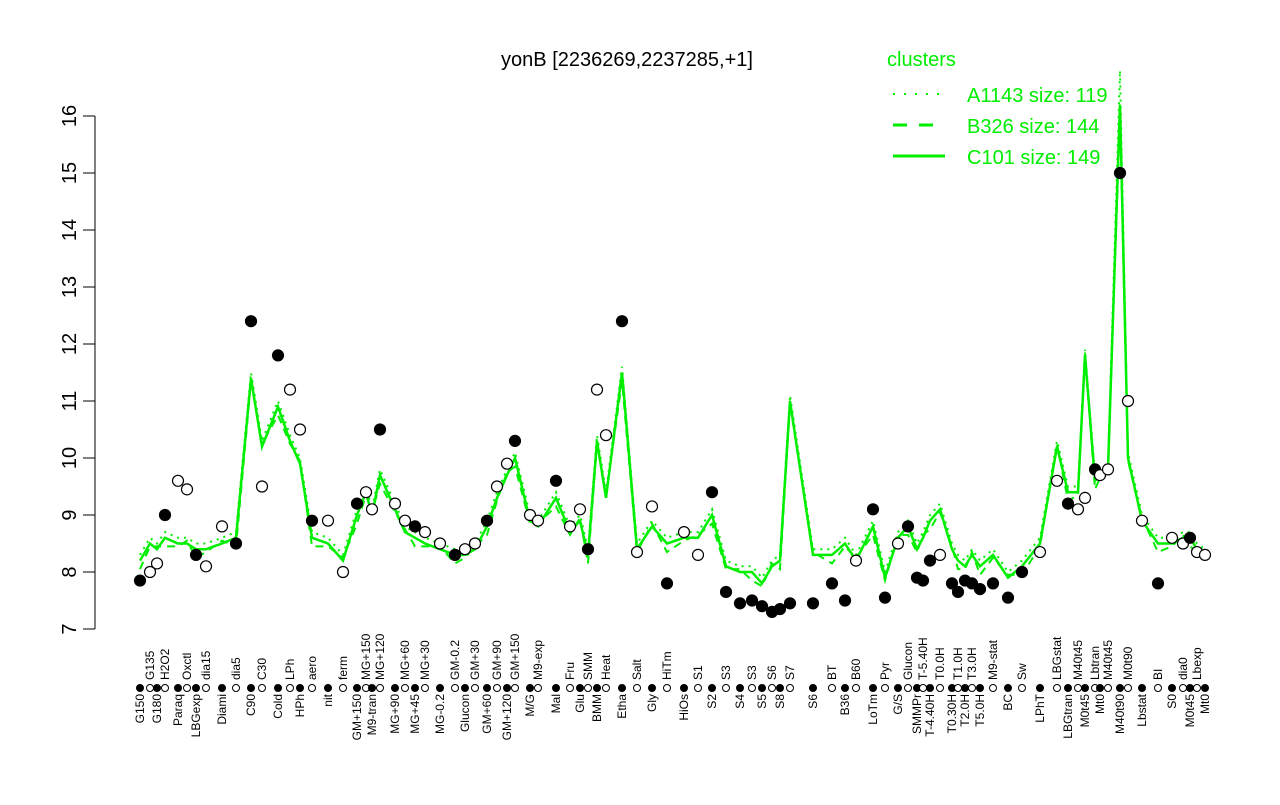 This screenshot has width=1280, height=805. Describe the element at coordinates (1037, 96) in the screenshot. I see `legend-entry-a1143: A1143 size: 119` at that location.